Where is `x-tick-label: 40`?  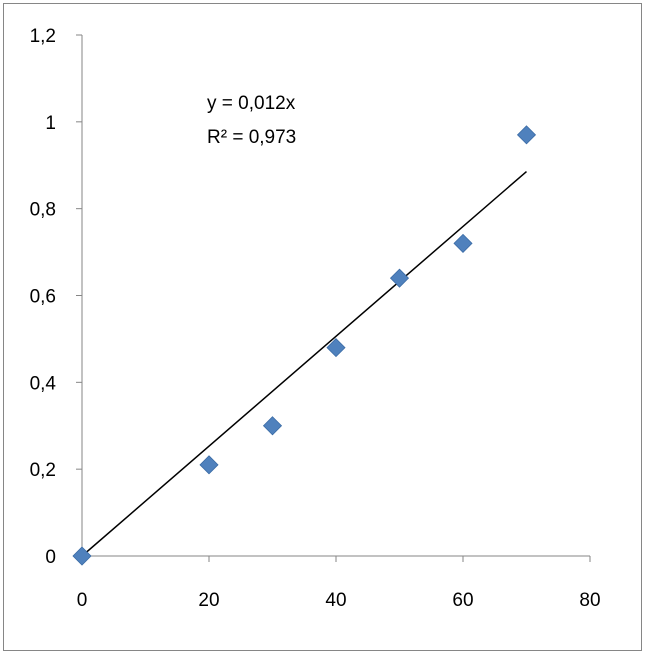
x-tick-label: 40 is located at coordinates (335, 600).